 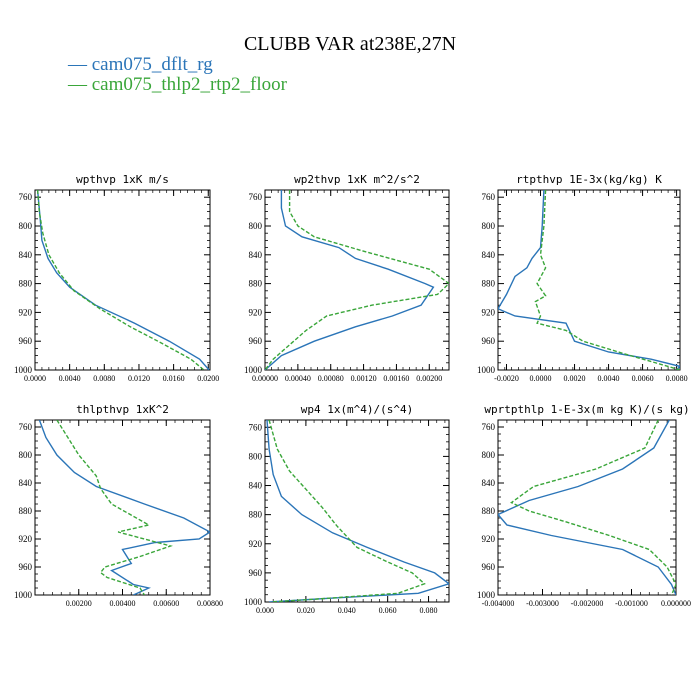 What do you see at coordinates (306, 610) in the screenshot?
I see `x-tick-label: 0.020` at bounding box center [306, 610].